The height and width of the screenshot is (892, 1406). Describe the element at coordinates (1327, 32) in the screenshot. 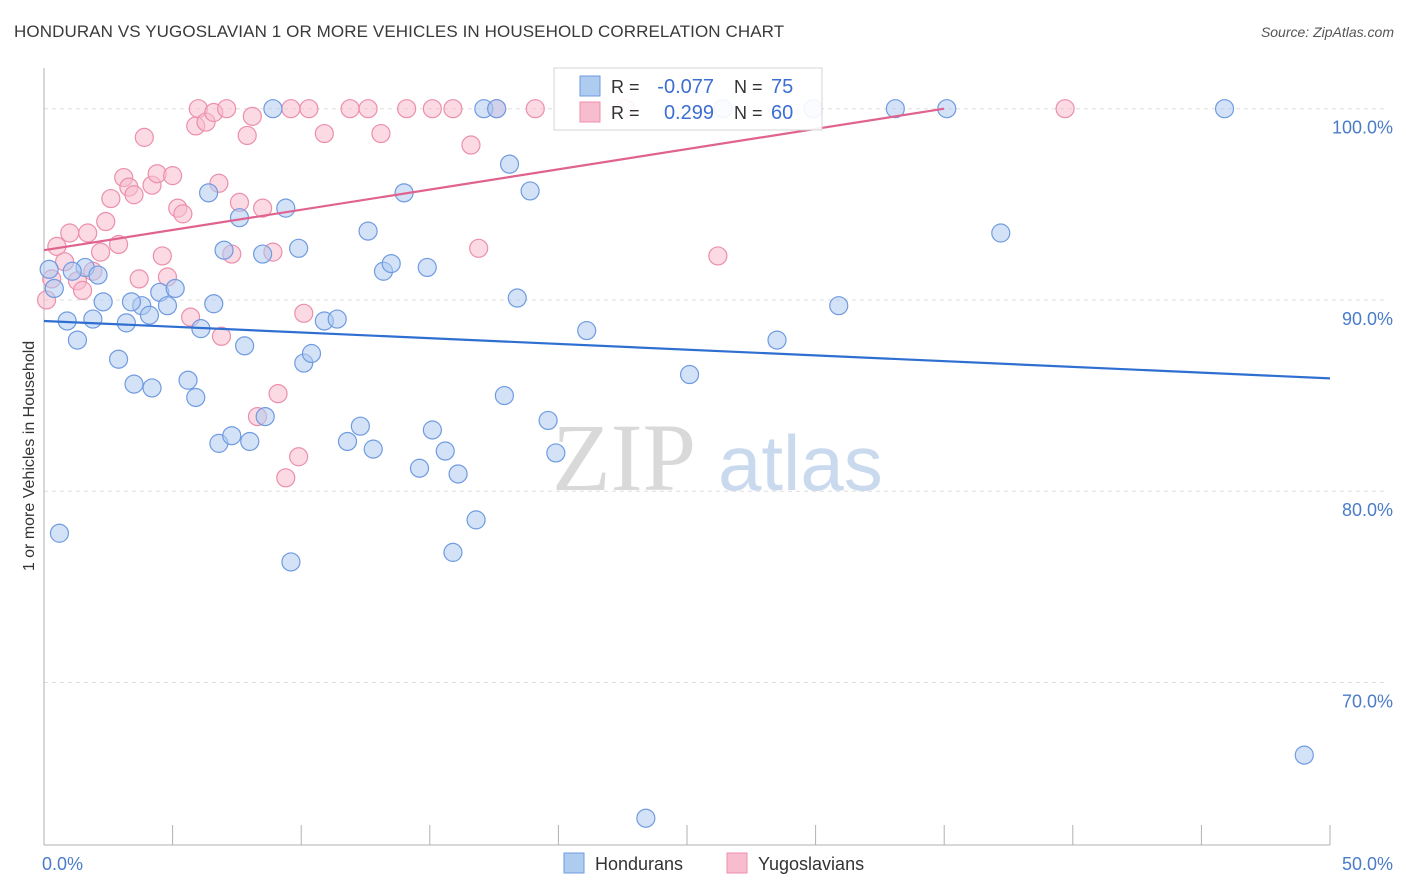

I see `source-label: Source: ZipAtlas.com` at that location.